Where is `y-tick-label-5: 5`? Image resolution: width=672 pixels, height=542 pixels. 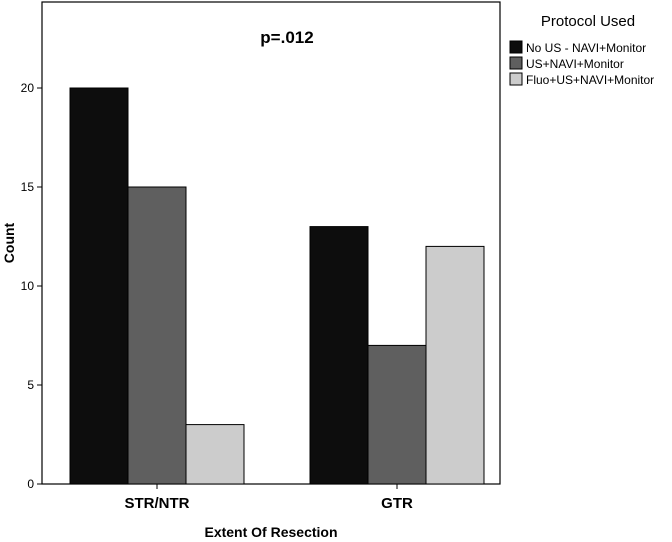 y-tick-label-5: 5 is located at coordinates (30, 385).